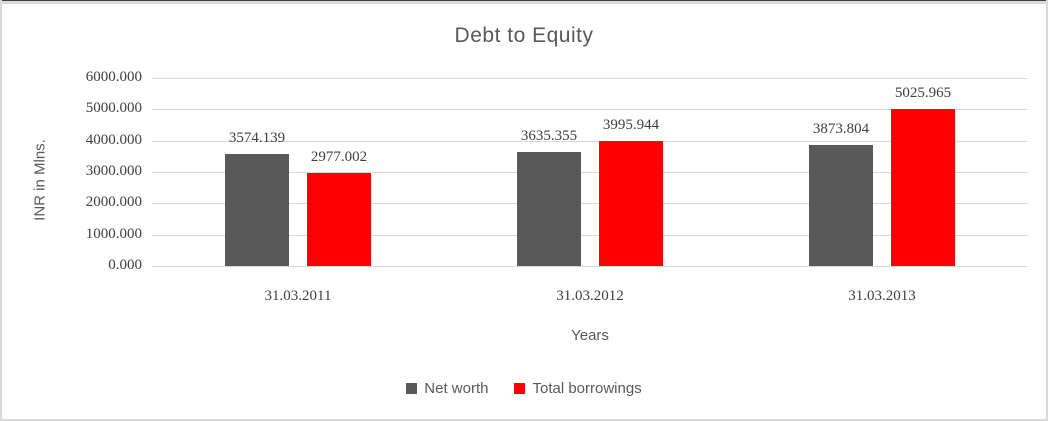  I want to click on y-tick-label: 6000.000, so click(113, 77).